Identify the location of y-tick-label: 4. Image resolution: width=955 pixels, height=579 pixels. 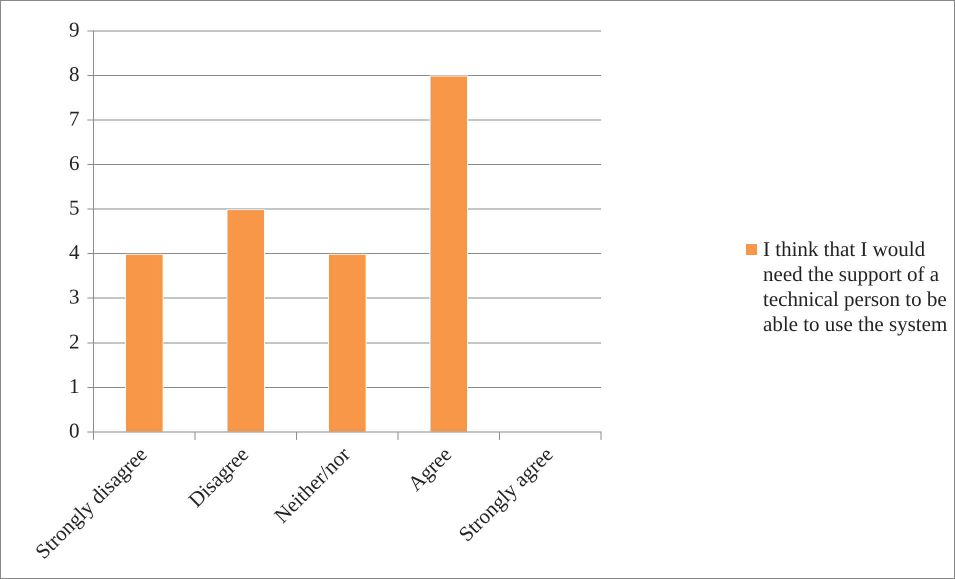
(74, 252).